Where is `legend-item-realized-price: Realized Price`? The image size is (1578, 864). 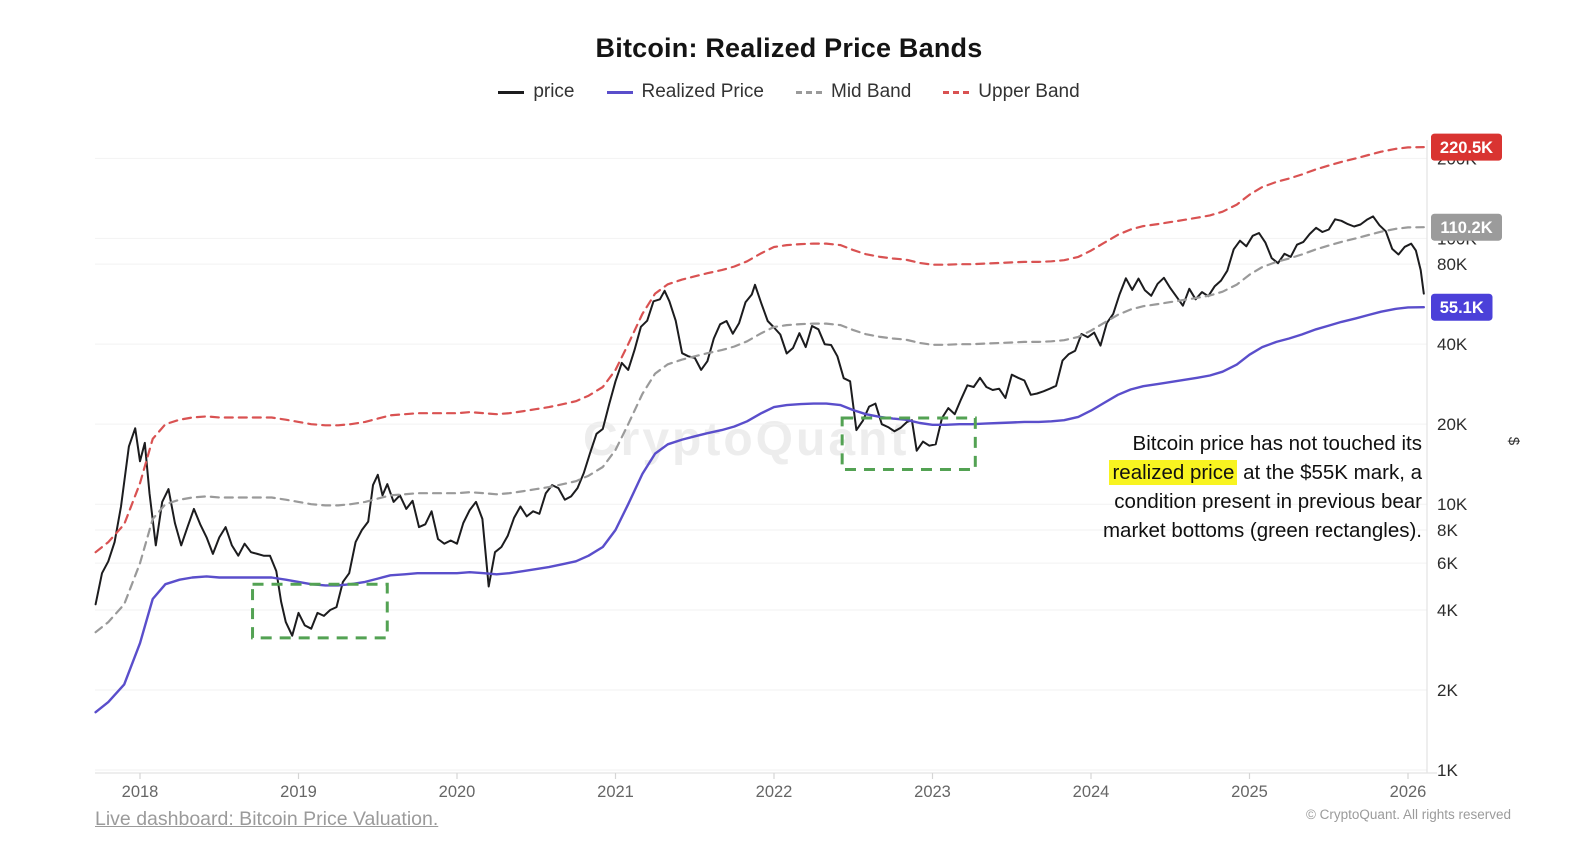
legend-item-realized-price: Realized Price is located at coordinates (685, 92).